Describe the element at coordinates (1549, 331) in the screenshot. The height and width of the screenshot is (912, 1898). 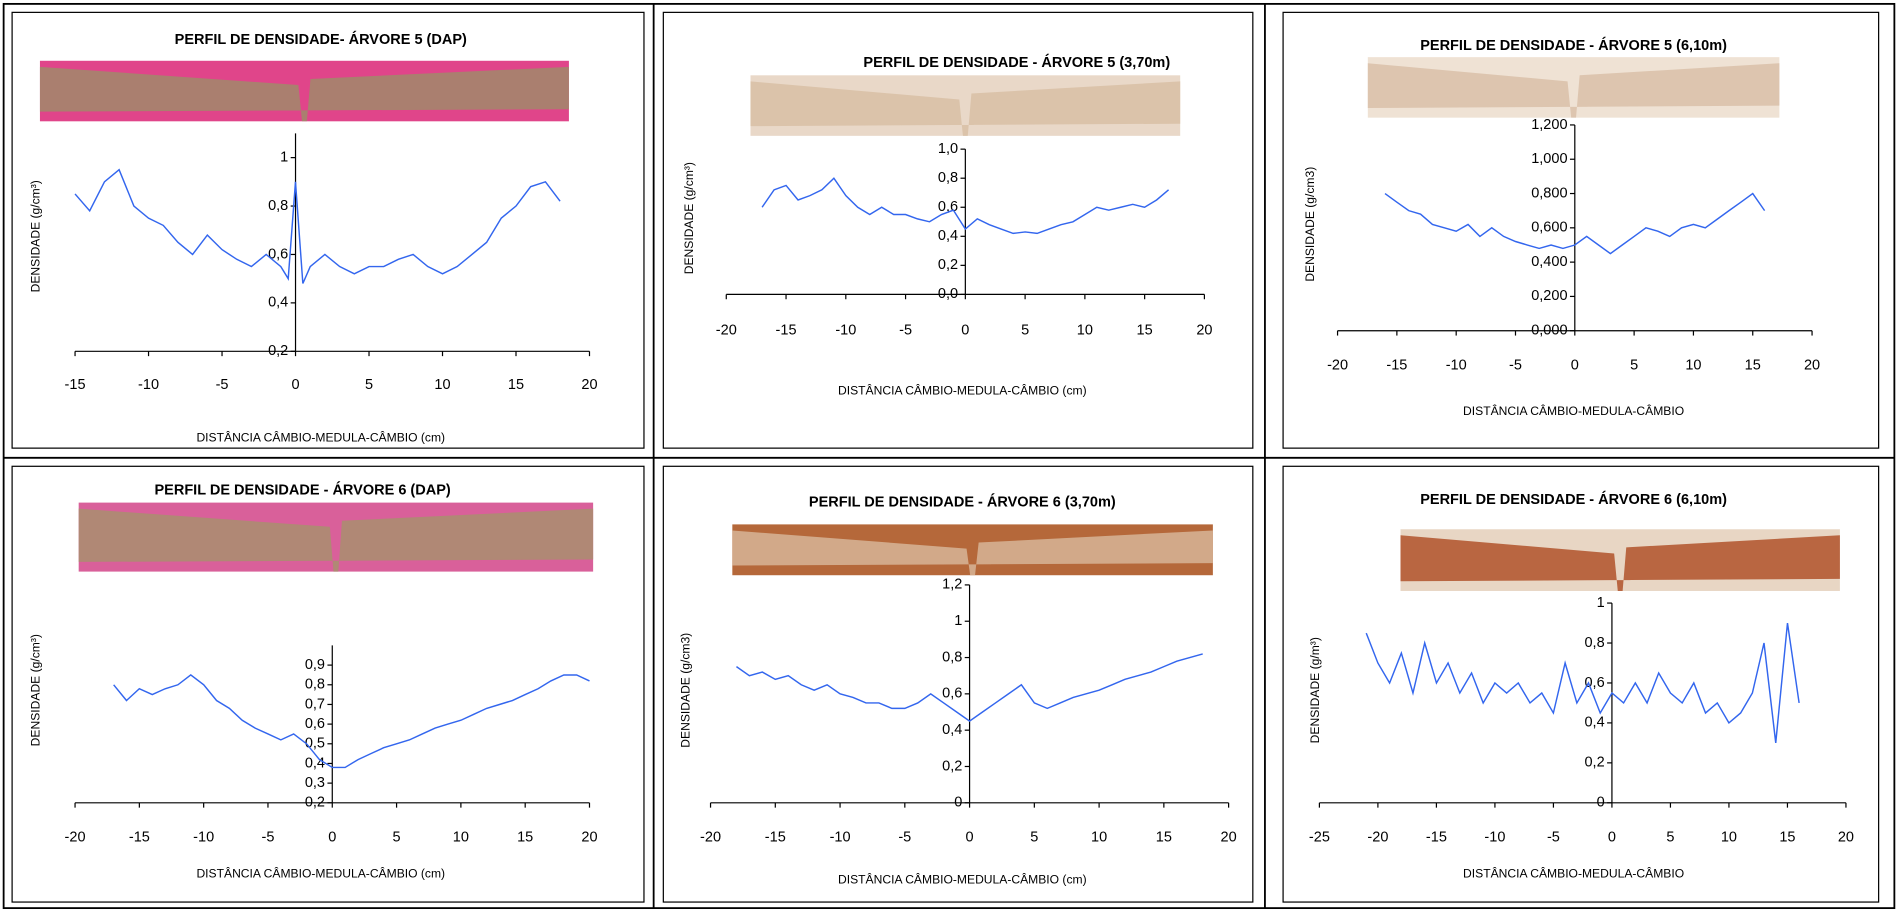
I see `y-tick-label: 0,000` at that location.